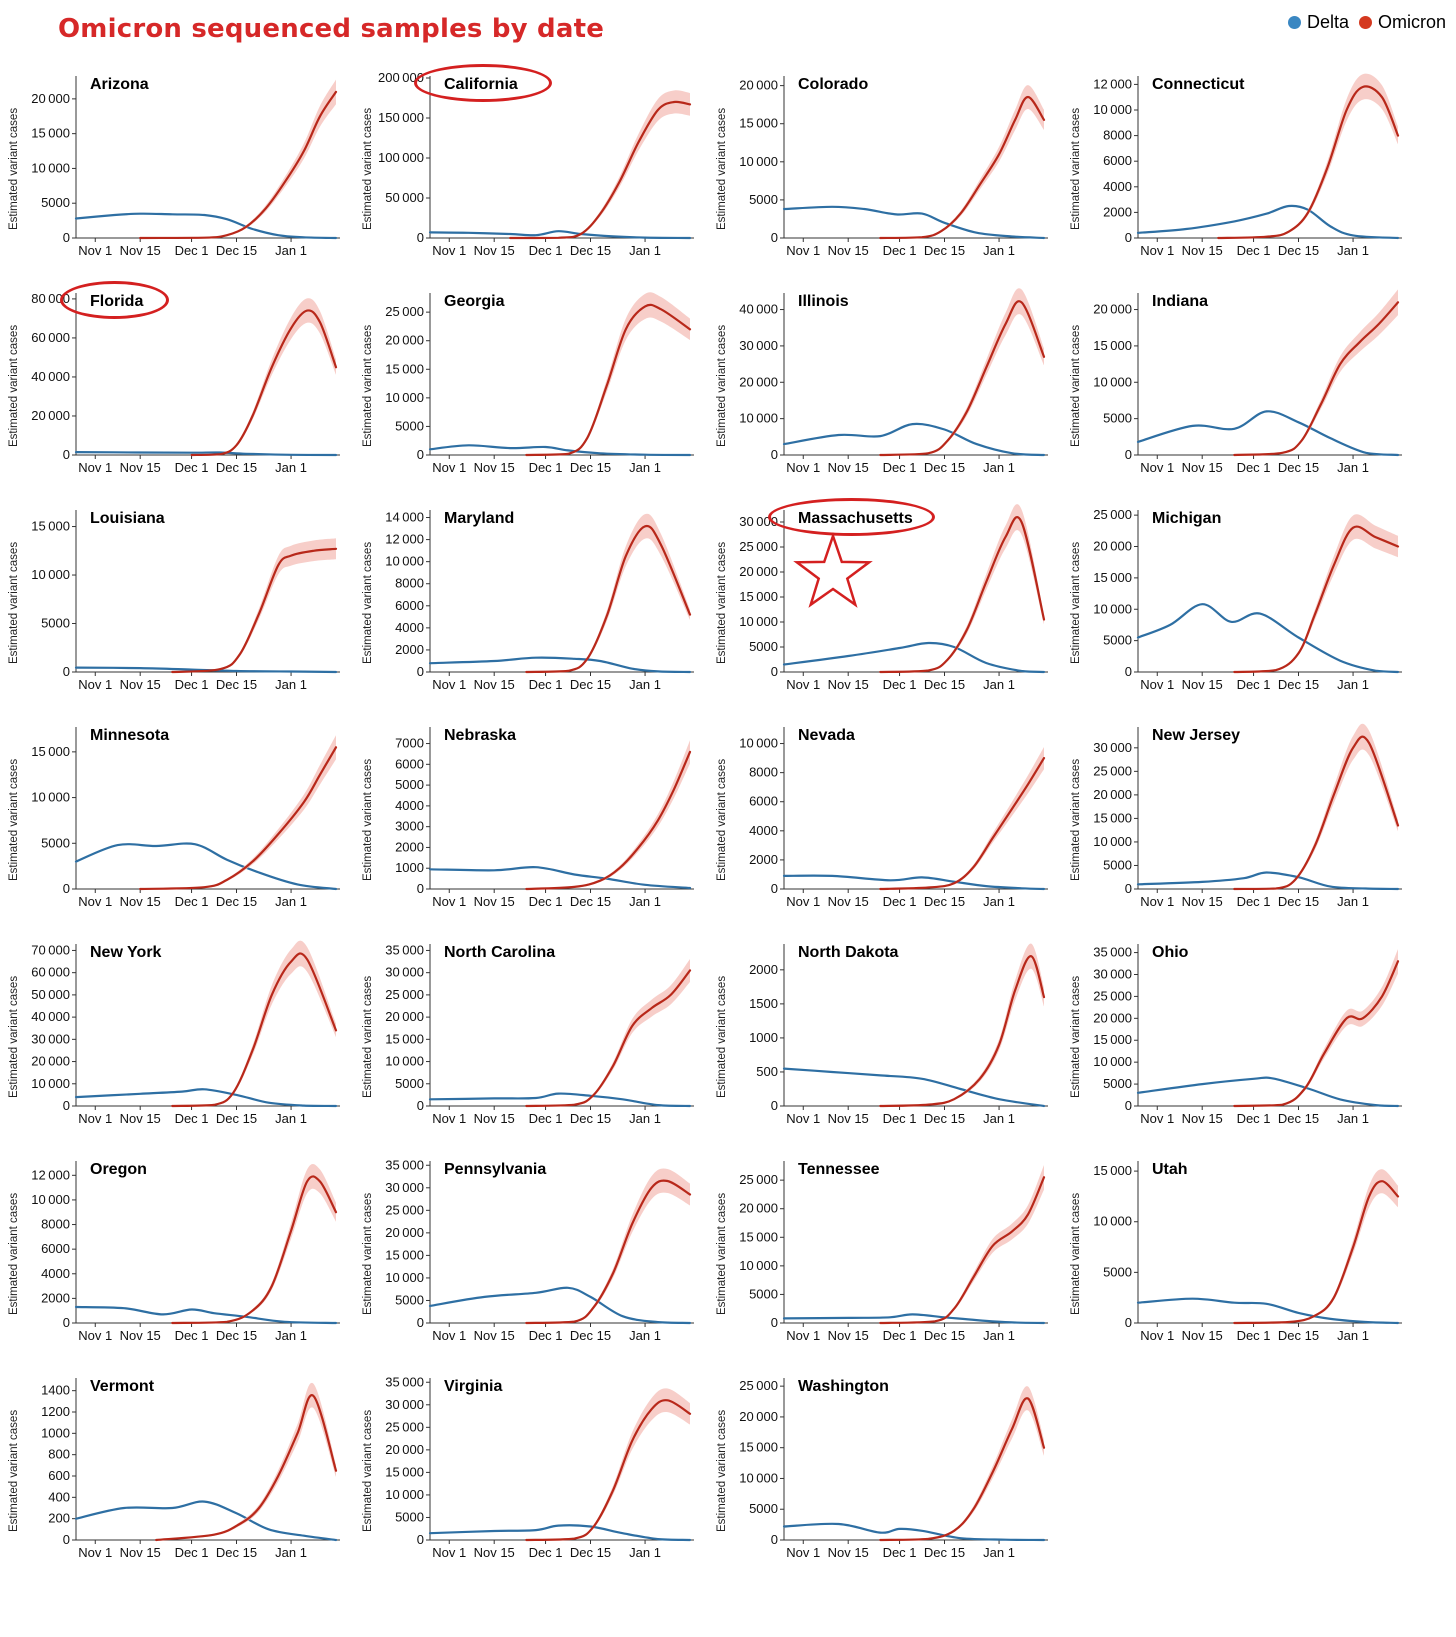 This screenshot has height=1637, width=1456. What do you see at coordinates (409, 743) in the screenshot?
I see `y-tick-label: 7000` at bounding box center [409, 743].